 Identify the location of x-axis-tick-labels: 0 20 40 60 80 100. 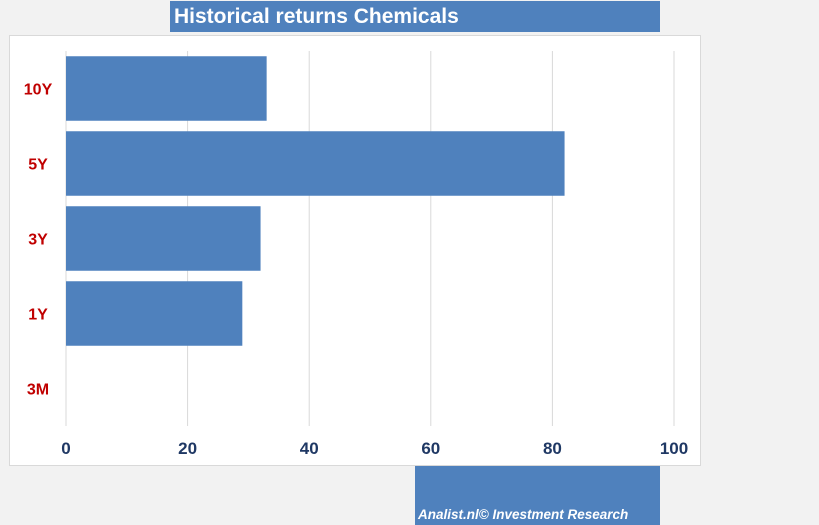
(374, 448).